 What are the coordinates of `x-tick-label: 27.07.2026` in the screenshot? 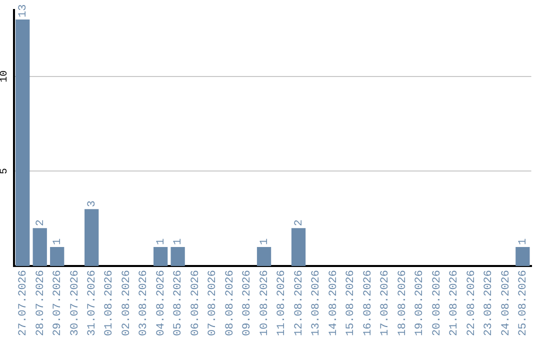 It's located at (24, 303).